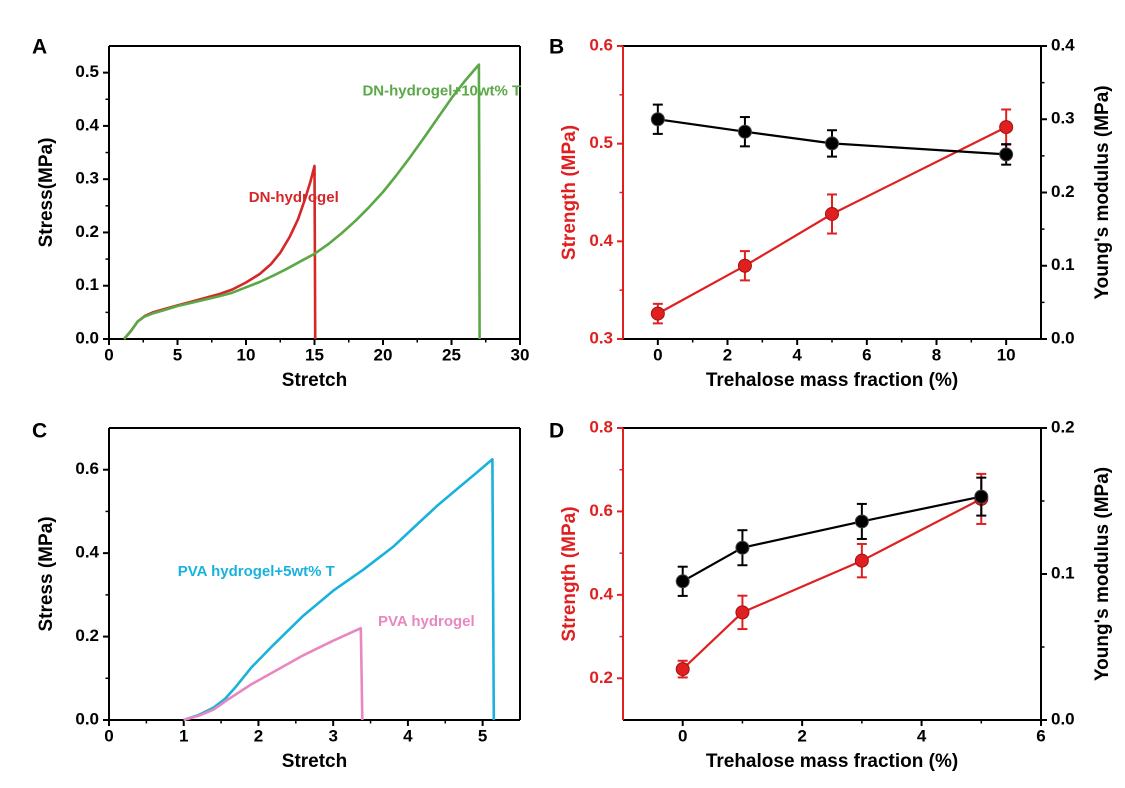 The height and width of the screenshot is (788, 1125). I want to click on panel-letter: A, so click(39, 47).